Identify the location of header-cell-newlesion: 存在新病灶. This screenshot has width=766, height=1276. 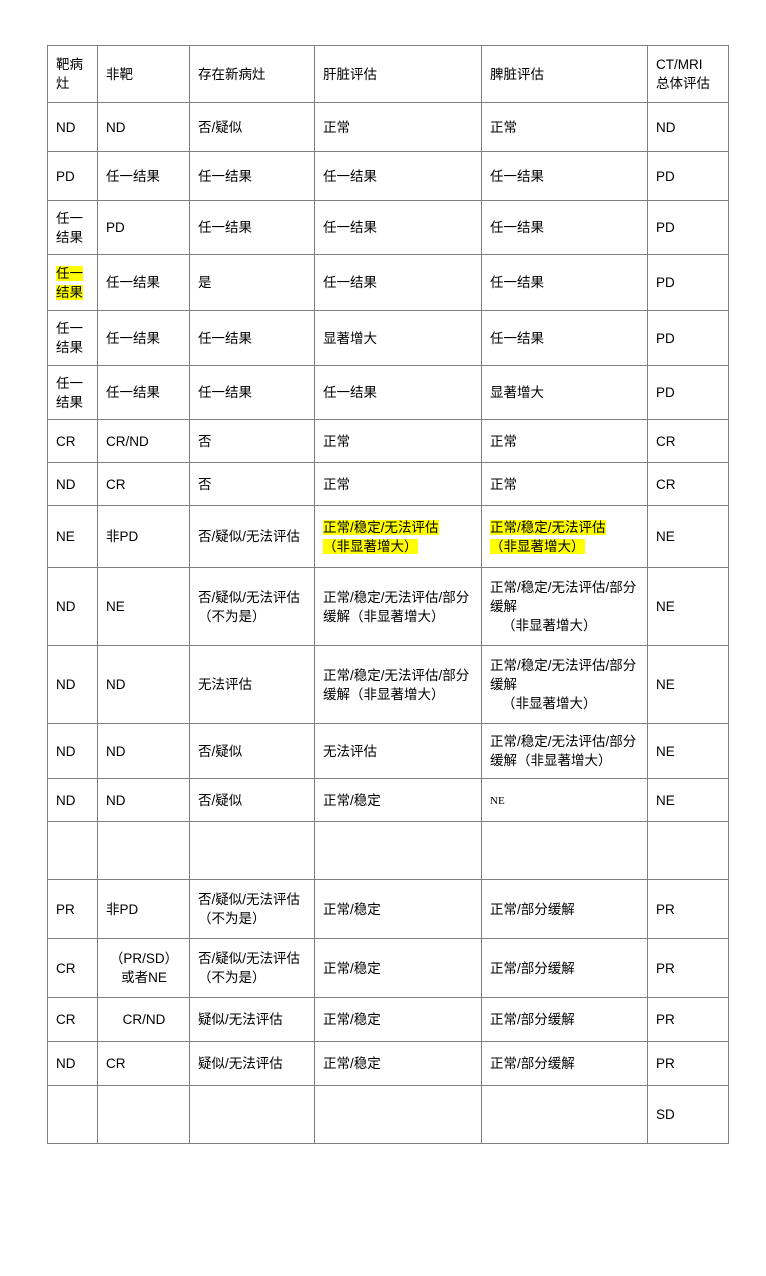
(252, 74).